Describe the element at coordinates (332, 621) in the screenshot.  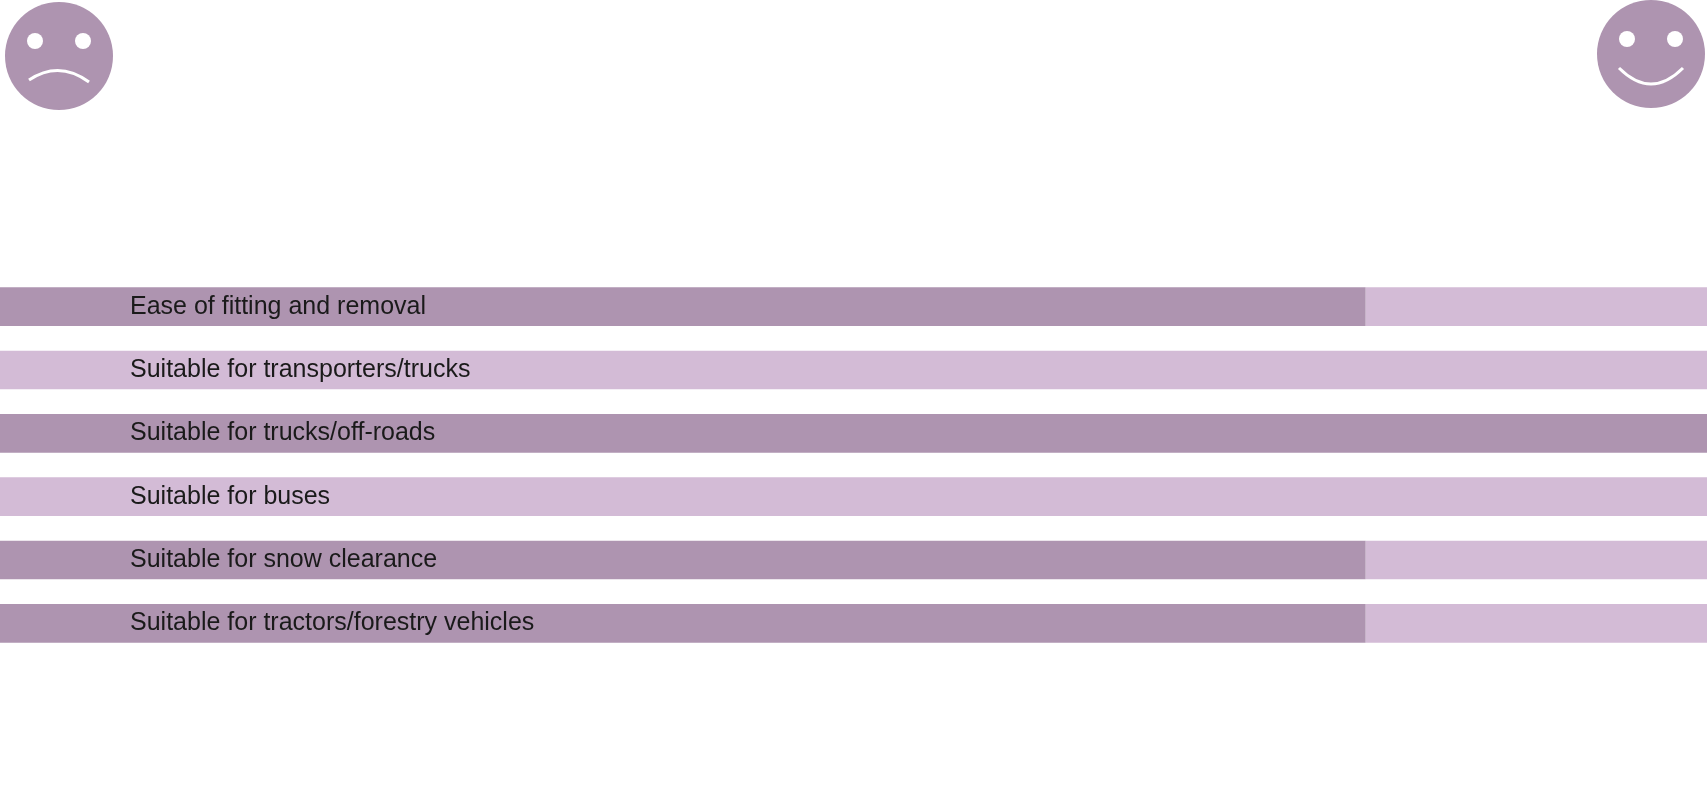
I see `y-tick-label: Suitable for tractors/forestry vehicles` at that location.